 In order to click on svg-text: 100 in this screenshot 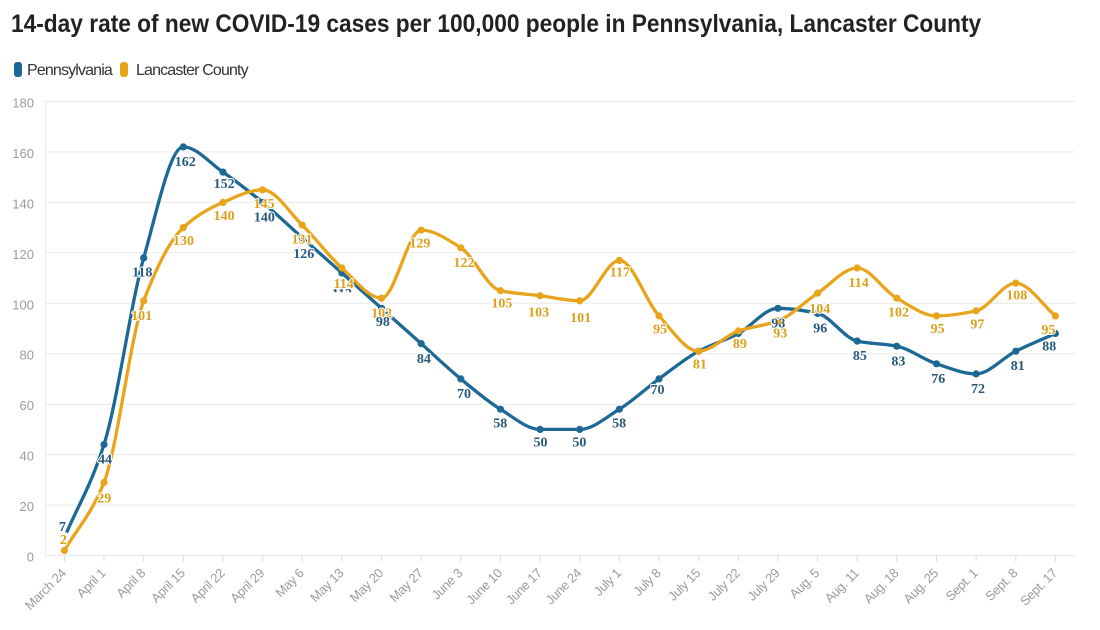, I will do `click(23, 304)`.